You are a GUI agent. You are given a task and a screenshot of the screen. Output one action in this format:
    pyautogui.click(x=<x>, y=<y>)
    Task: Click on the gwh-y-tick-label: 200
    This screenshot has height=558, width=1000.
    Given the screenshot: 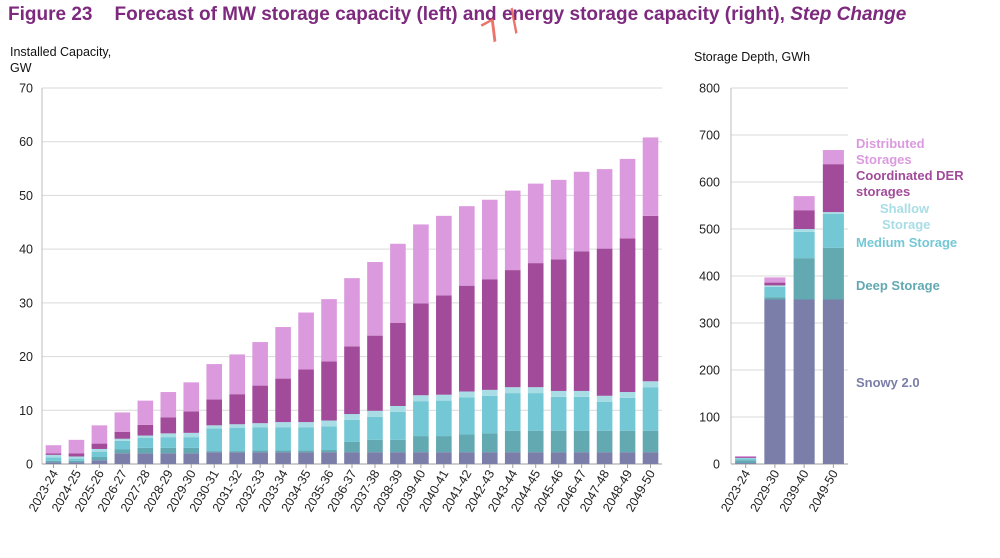 What is the action you would take?
    pyautogui.click(x=709, y=371)
    